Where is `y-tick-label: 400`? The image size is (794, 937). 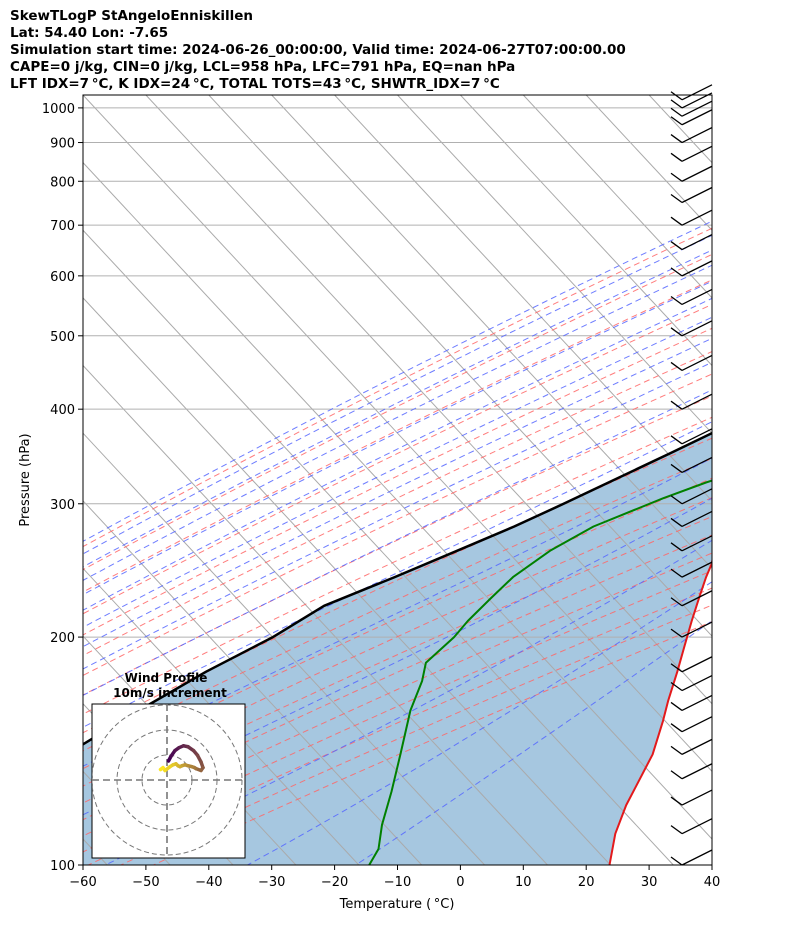
y-tick-label: 400 is located at coordinates (62, 410).